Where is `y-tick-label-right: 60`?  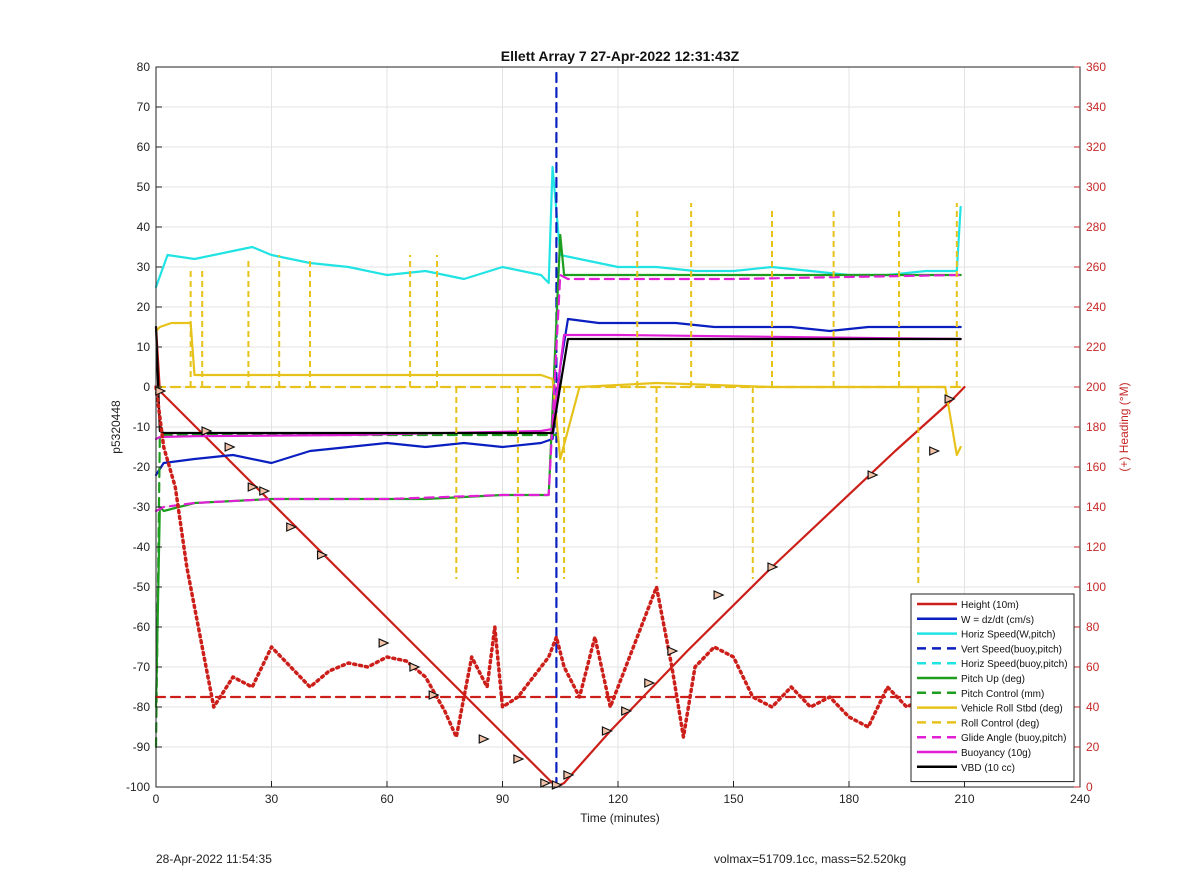
y-tick-label-right: 60 is located at coordinates (1093, 667).